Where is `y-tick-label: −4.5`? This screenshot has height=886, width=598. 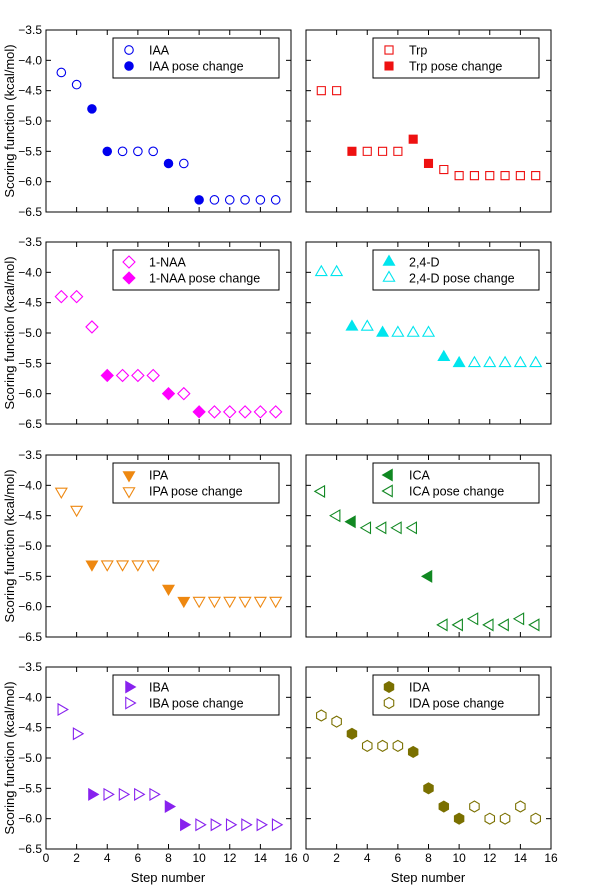
y-tick-label: −4.5 is located at coordinates (30, 91).